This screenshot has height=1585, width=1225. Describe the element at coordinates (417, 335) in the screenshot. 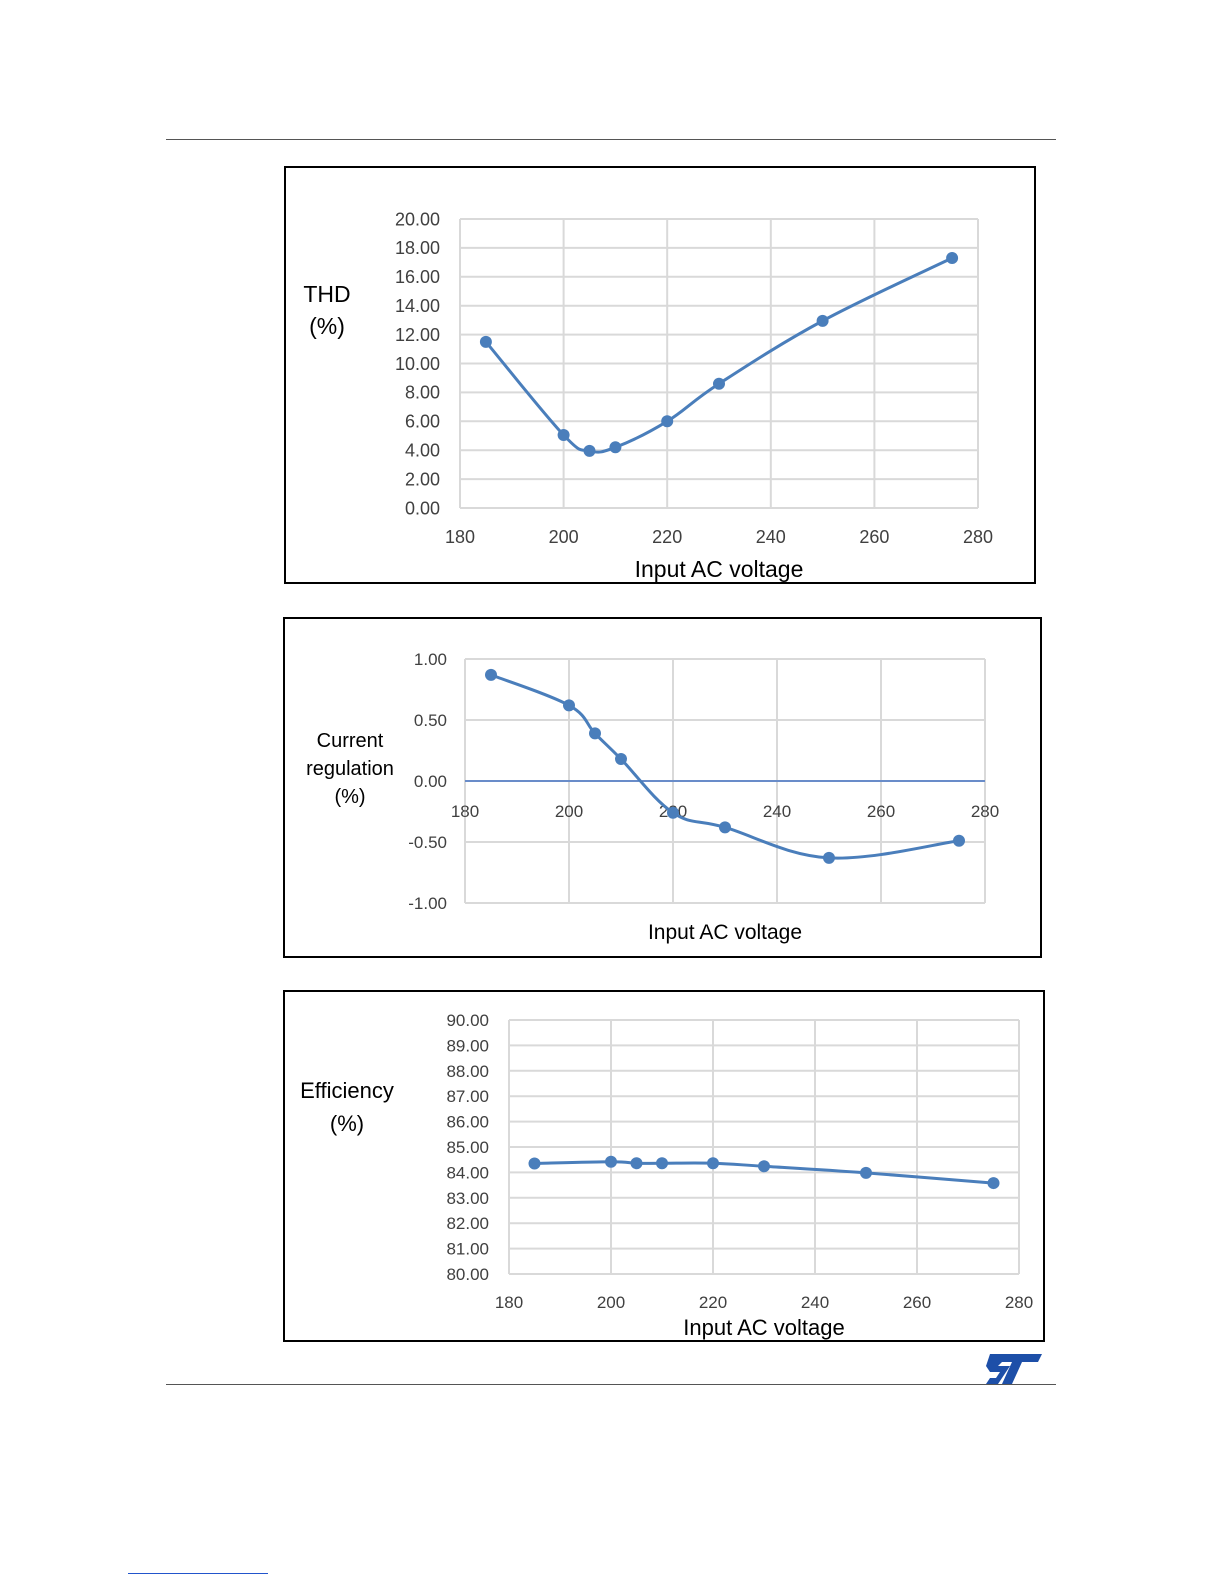

I see `y-tick-label: 12.00` at that location.